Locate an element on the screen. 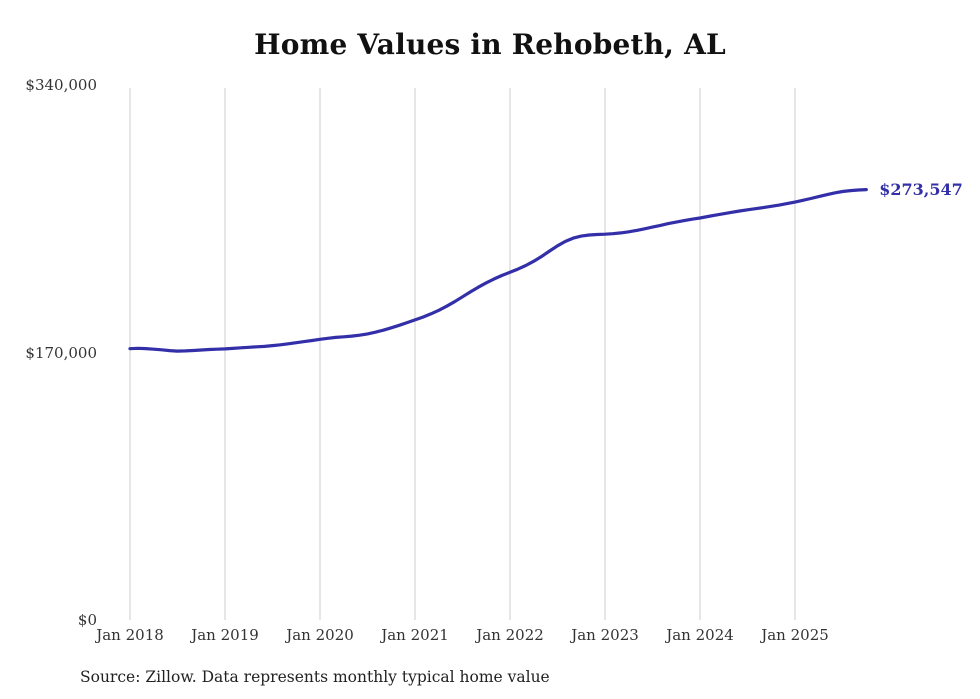 This screenshot has height=699, width=980. x-tick-label: Jan 2023 is located at coordinates (605, 635).